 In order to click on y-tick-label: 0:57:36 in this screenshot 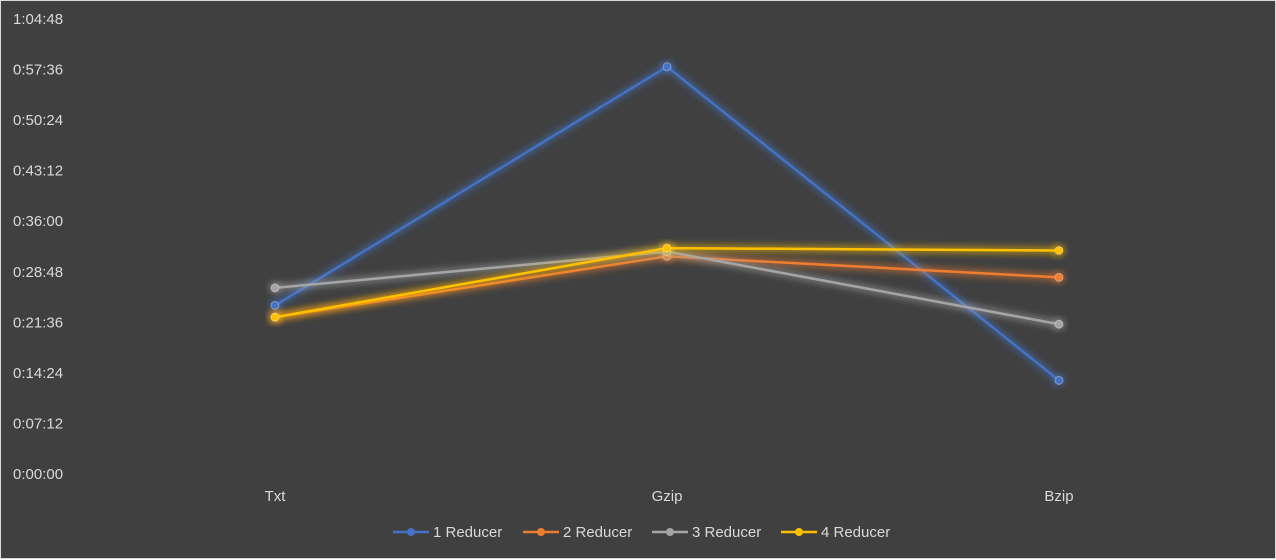, I will do `click(38, 70)`.